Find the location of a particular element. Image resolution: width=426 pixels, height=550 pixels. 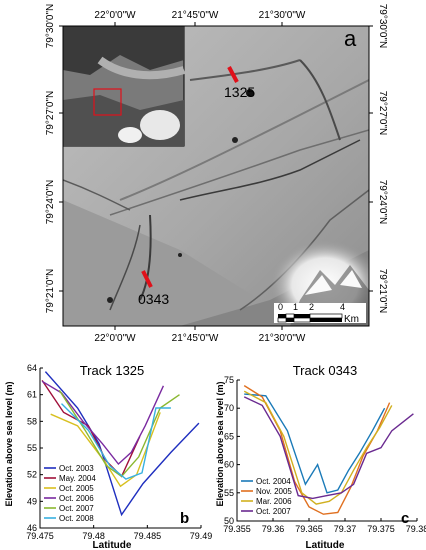

chart-c-ytick-label: 65 is located at coordinates (229, 436).